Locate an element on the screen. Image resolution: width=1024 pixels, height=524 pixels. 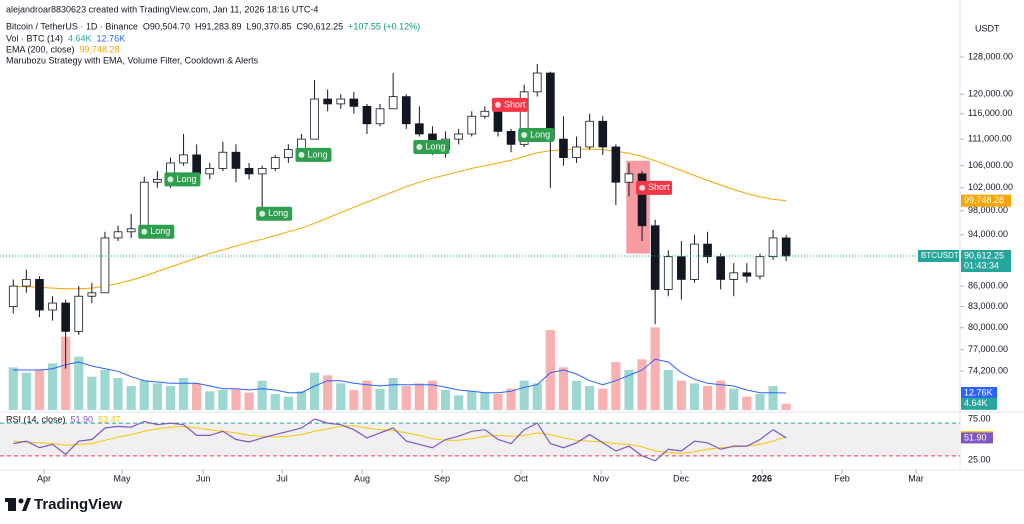
x-tick-label: Jun is located at coordinates (203, 478).